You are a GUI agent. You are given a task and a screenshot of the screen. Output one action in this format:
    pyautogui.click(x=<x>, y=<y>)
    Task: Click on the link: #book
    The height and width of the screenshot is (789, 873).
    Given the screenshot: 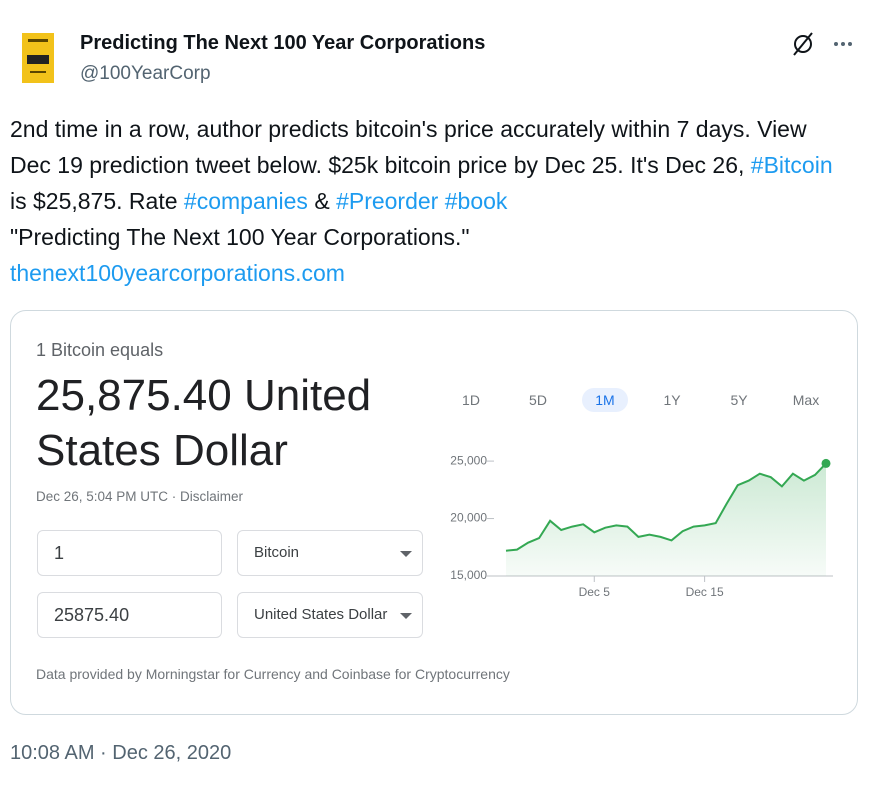 What is the action you would take?
    pyautogui.click(x=476, y=201)
    